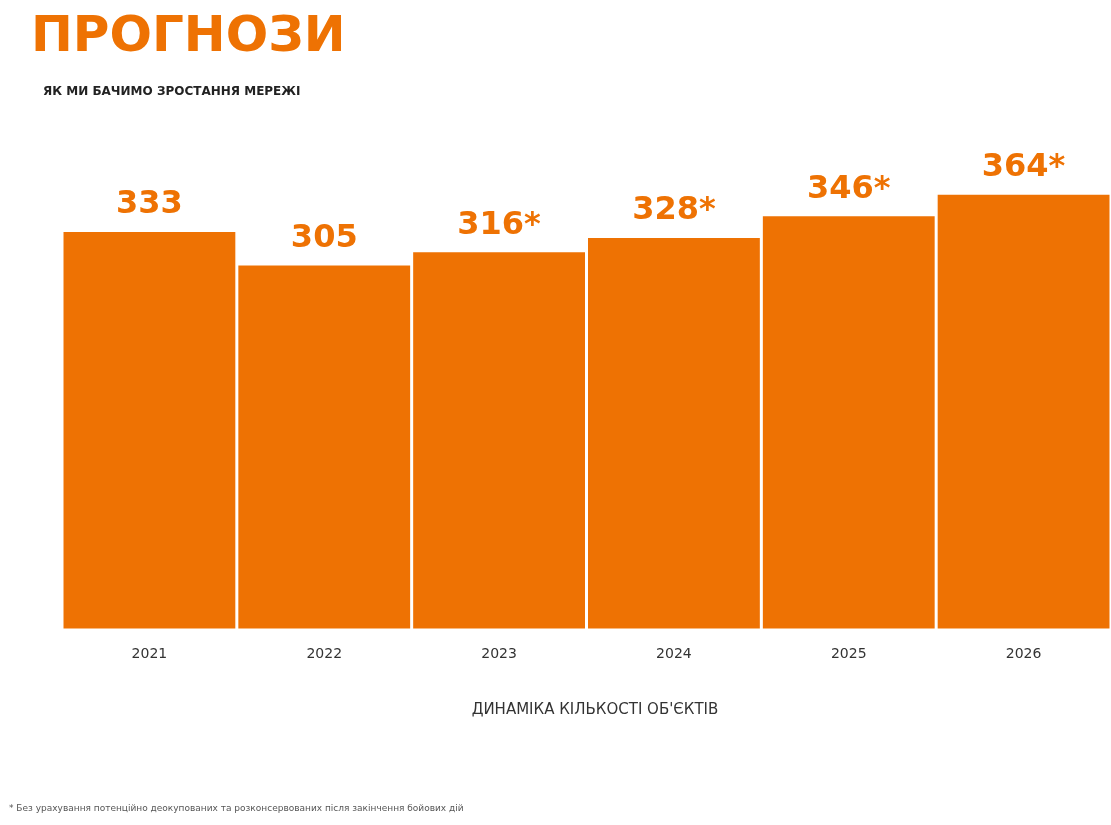  I want to click on chart-title: ПРОГНОЗИ, so click(188, 34).